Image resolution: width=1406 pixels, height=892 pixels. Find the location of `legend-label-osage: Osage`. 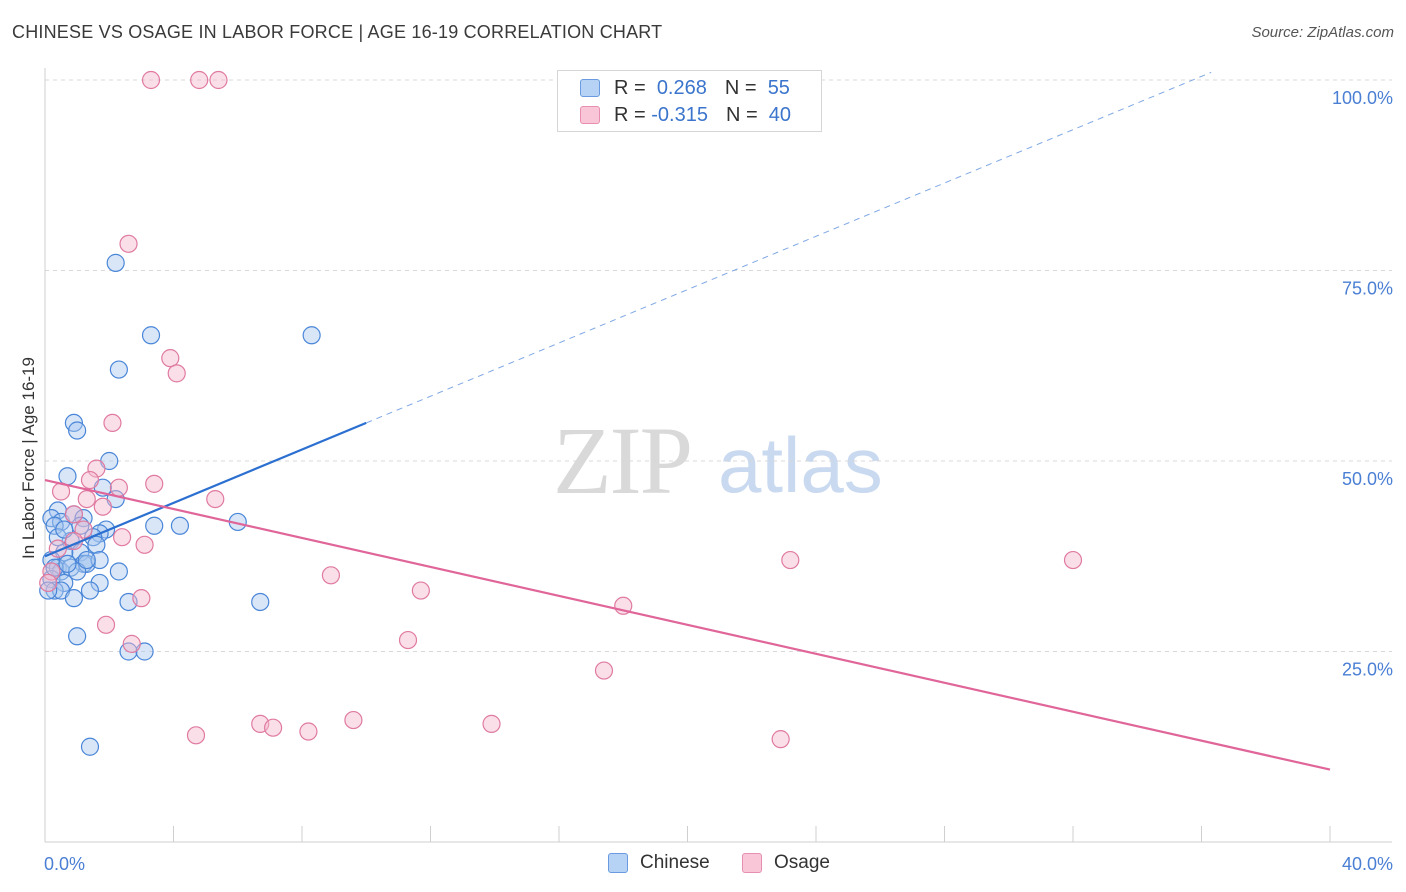

legend-label-osage: Osage is located at coordinates (802, 862).